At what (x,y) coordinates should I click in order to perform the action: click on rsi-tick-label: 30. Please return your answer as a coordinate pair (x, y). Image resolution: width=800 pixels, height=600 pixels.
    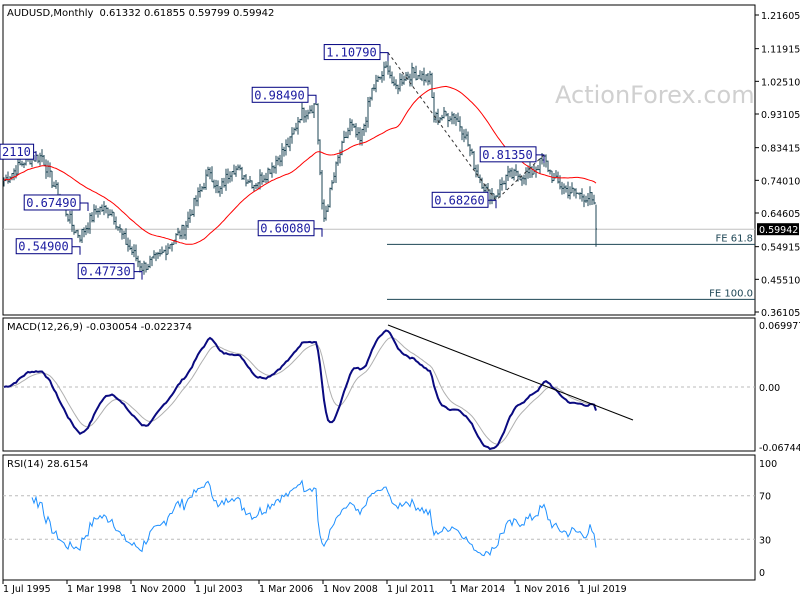
    Looking at the image, I should click on (765, 540).